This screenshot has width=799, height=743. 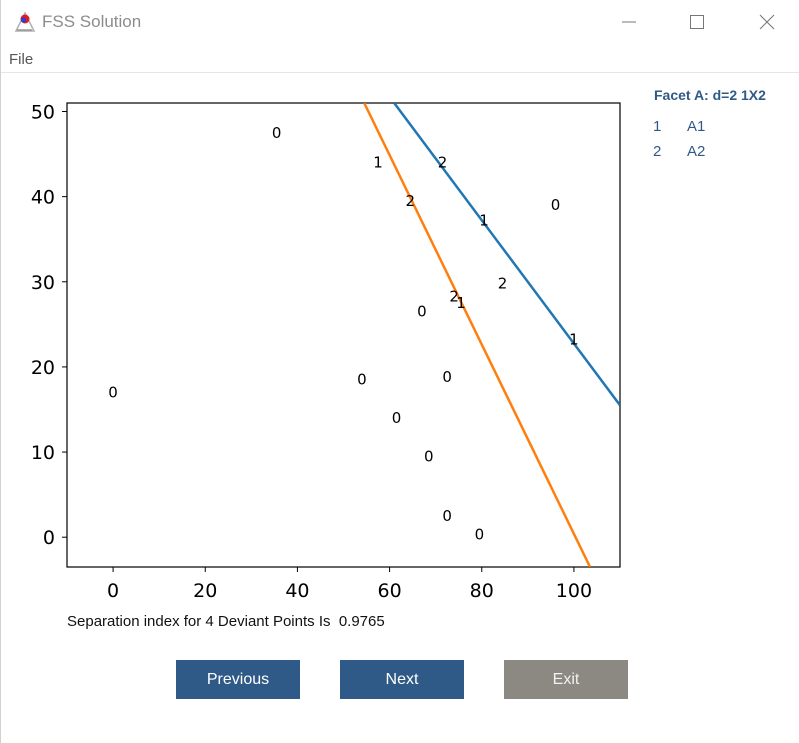 I want to click on y-tick-label: 20, so click(x=43, y=368).